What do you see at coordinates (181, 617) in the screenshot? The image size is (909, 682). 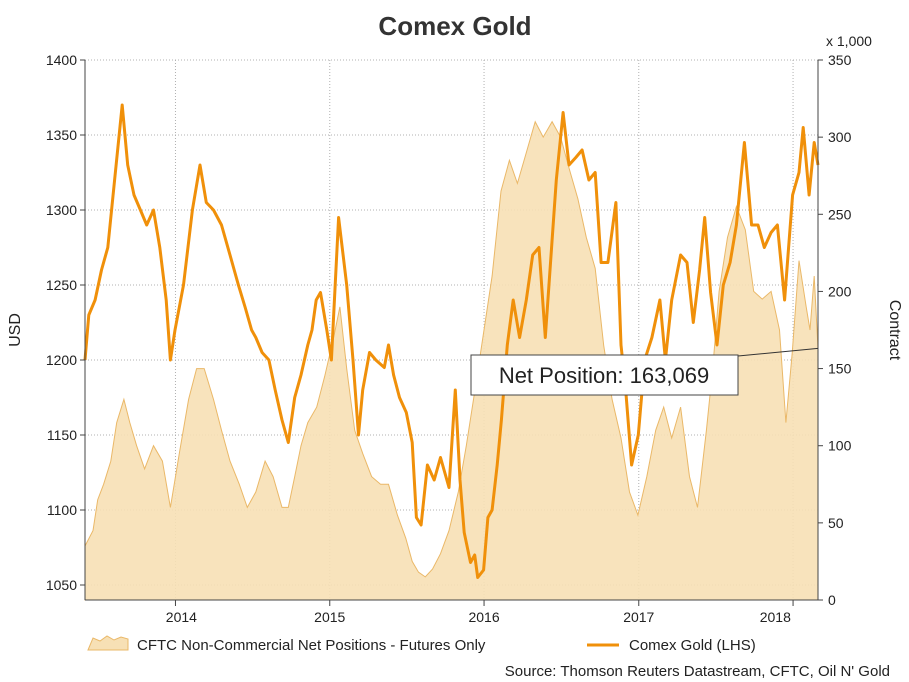 I see `x-tick-label: 2014` at bounding box center [181, 617].